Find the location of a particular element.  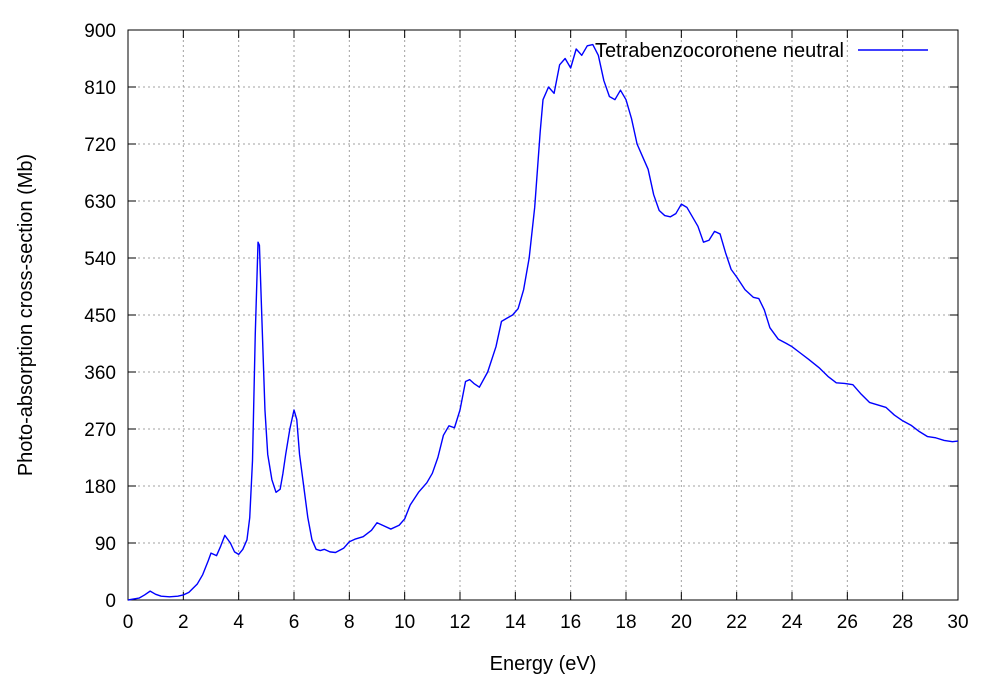

x-tick-label: 16 is located at coordinates (570, 622).